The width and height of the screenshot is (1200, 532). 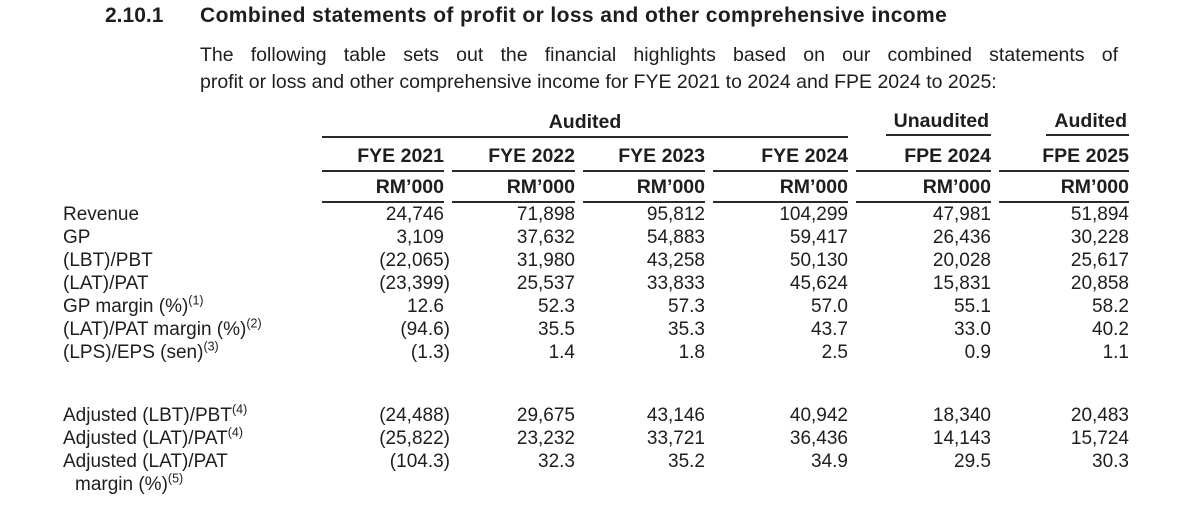 I want to click on column-group-label: Audited, so click(x=1087, y=123).